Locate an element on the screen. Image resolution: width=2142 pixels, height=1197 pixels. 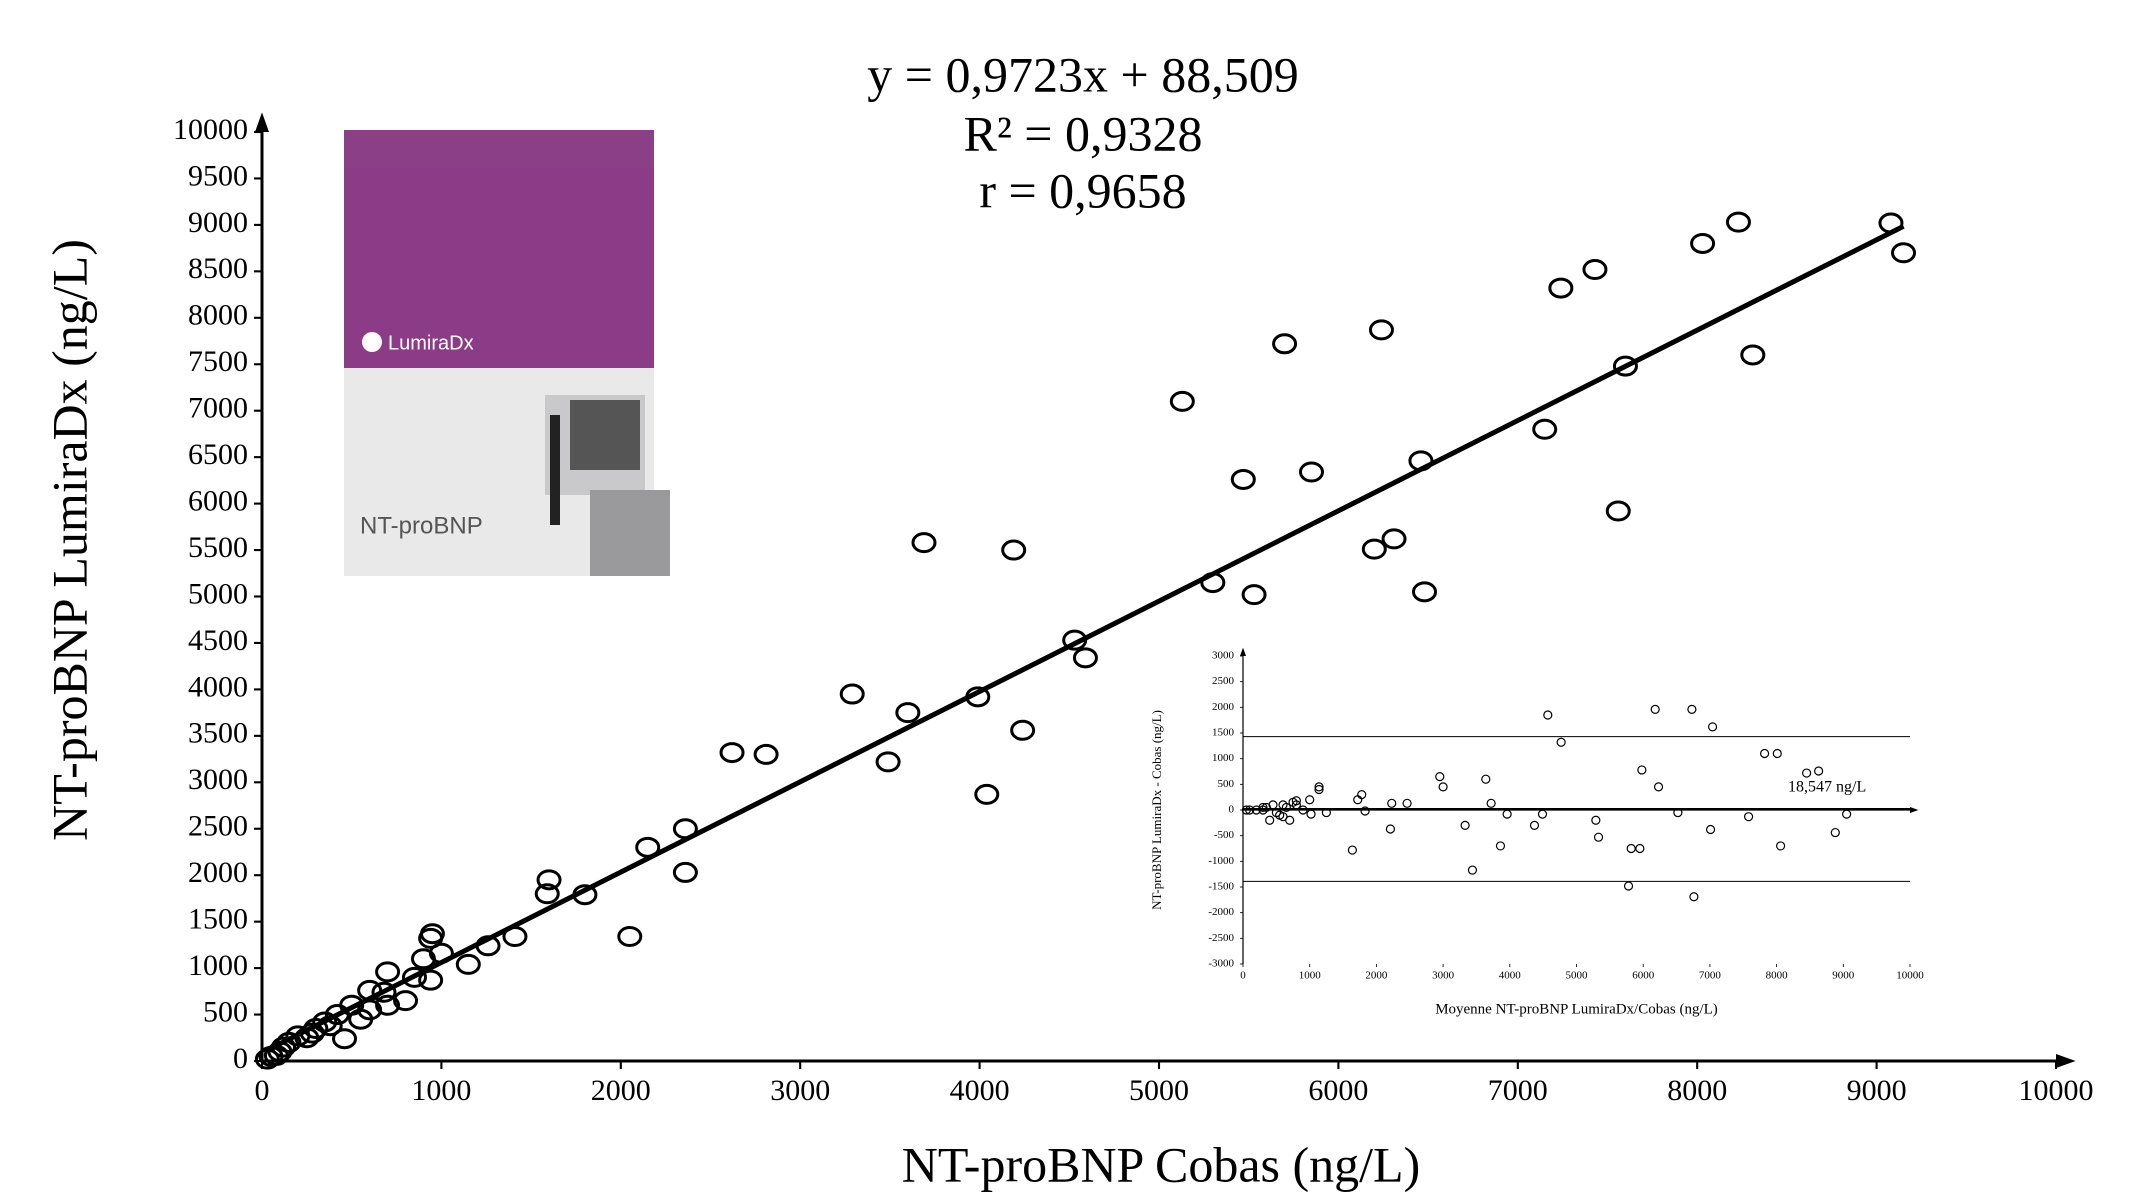
y-tick-label: 9000 is located at coordinates (218, 222).